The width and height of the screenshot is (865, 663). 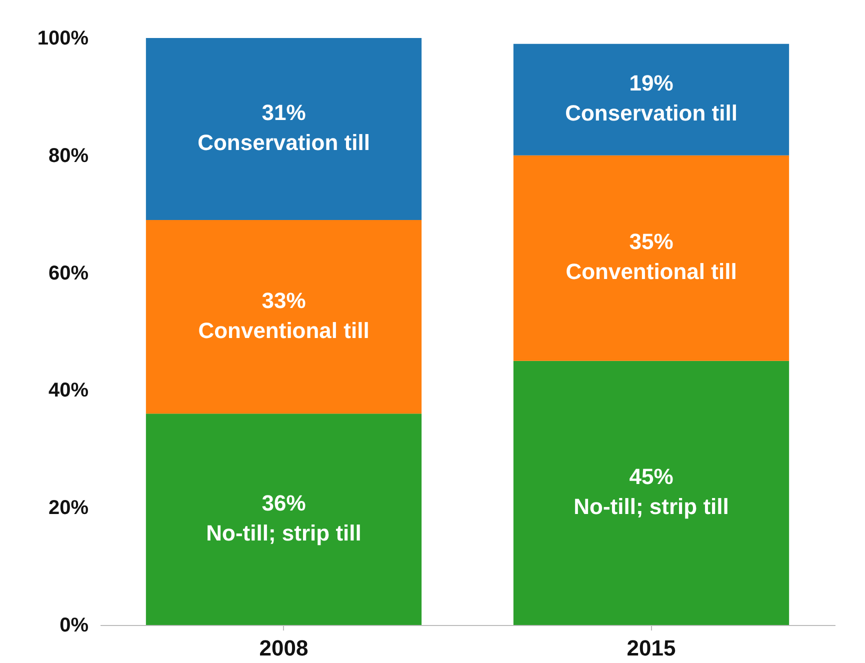 I want to click on data-label: 33%, so click(x=284, y=300).